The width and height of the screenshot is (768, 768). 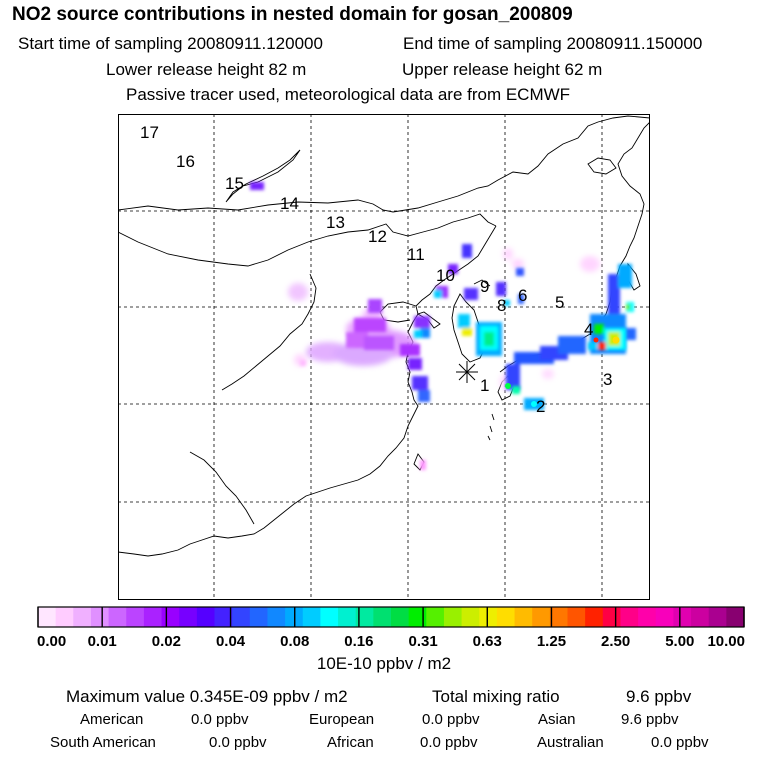 I want to click on total-mixing-label: Total mixing ratio, so click(x=496, y=696).